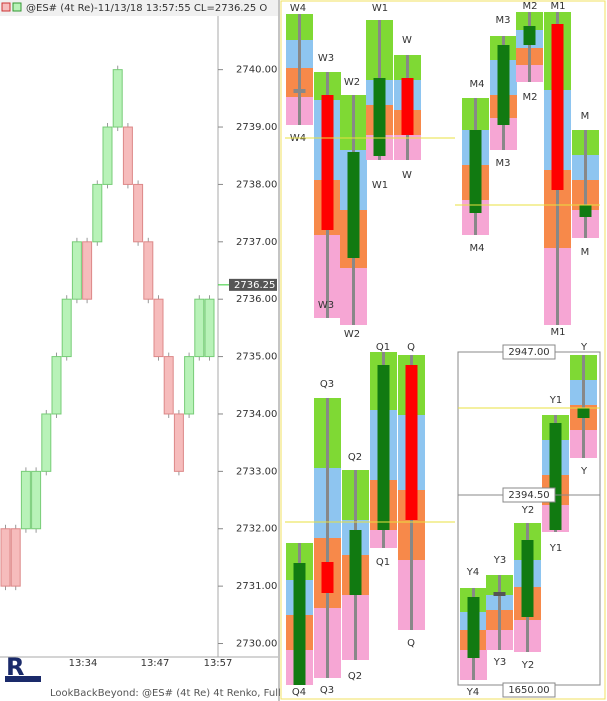  I want to click on y-tick-label: 2735.00, so click(256, 357).